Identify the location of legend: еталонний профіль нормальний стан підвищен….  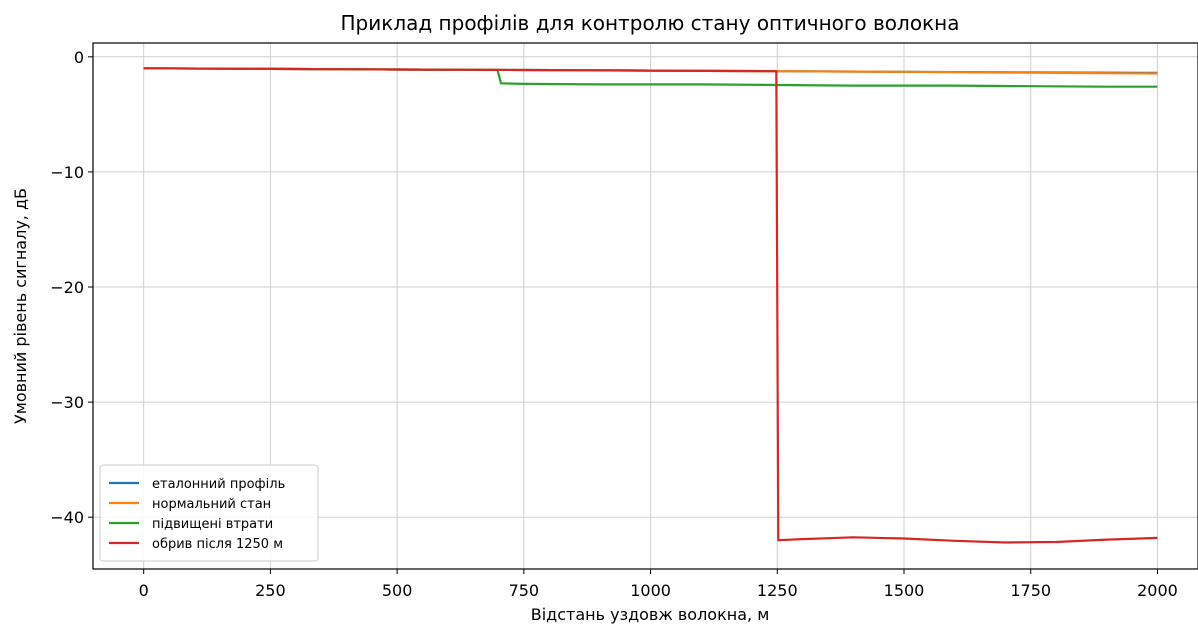
(209, 513).